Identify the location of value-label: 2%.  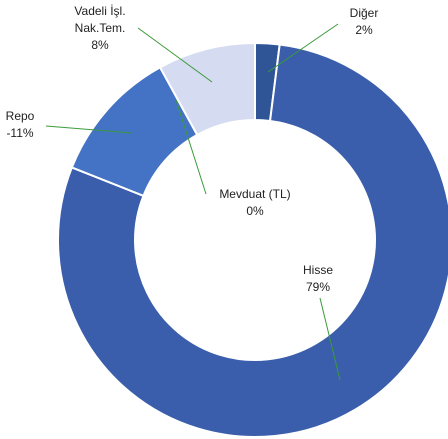
(364, 30).